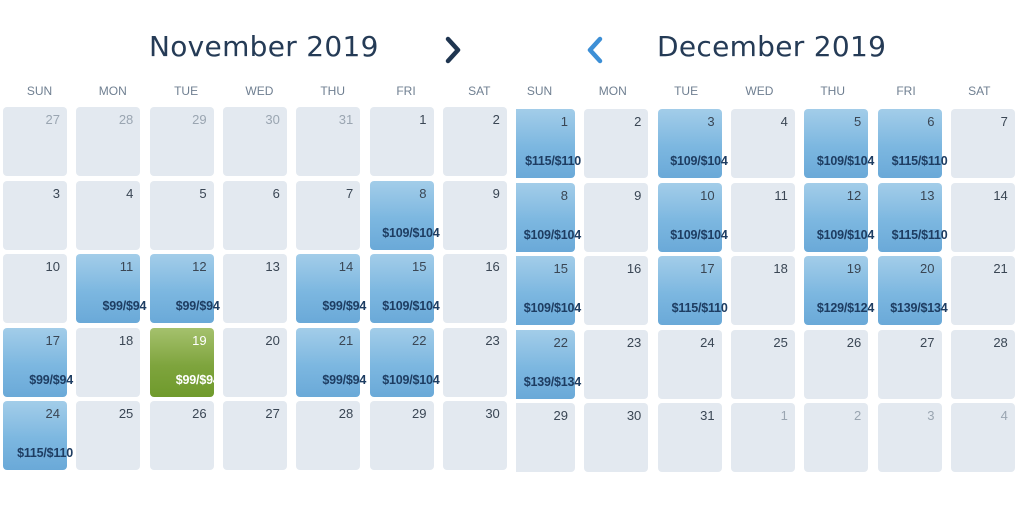 This screenshot has height=512, width=1024. What do you see at coordinates (423, 193) in the screenshot?
I see `day-number: 8` at bounding box center [423, 193].